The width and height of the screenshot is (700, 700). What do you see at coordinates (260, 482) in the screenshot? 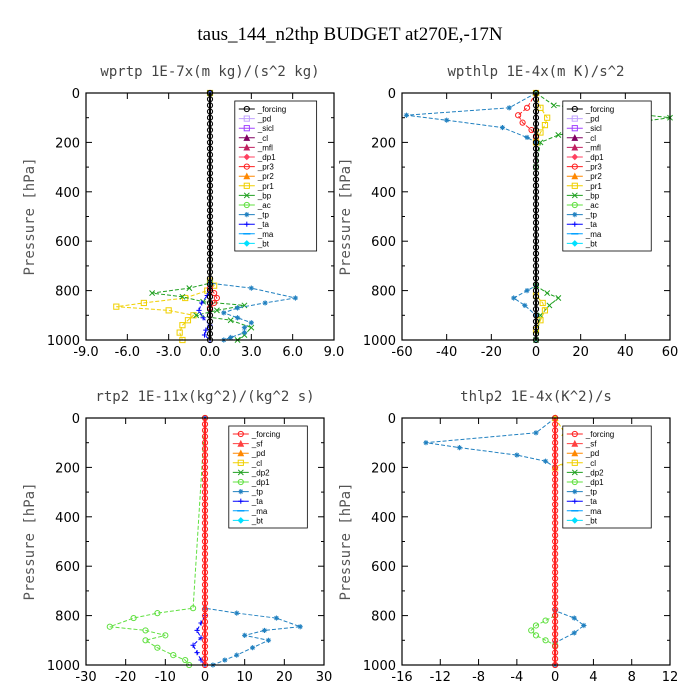
I see `legend-label: _dp1` at bounding box center [260, 482].